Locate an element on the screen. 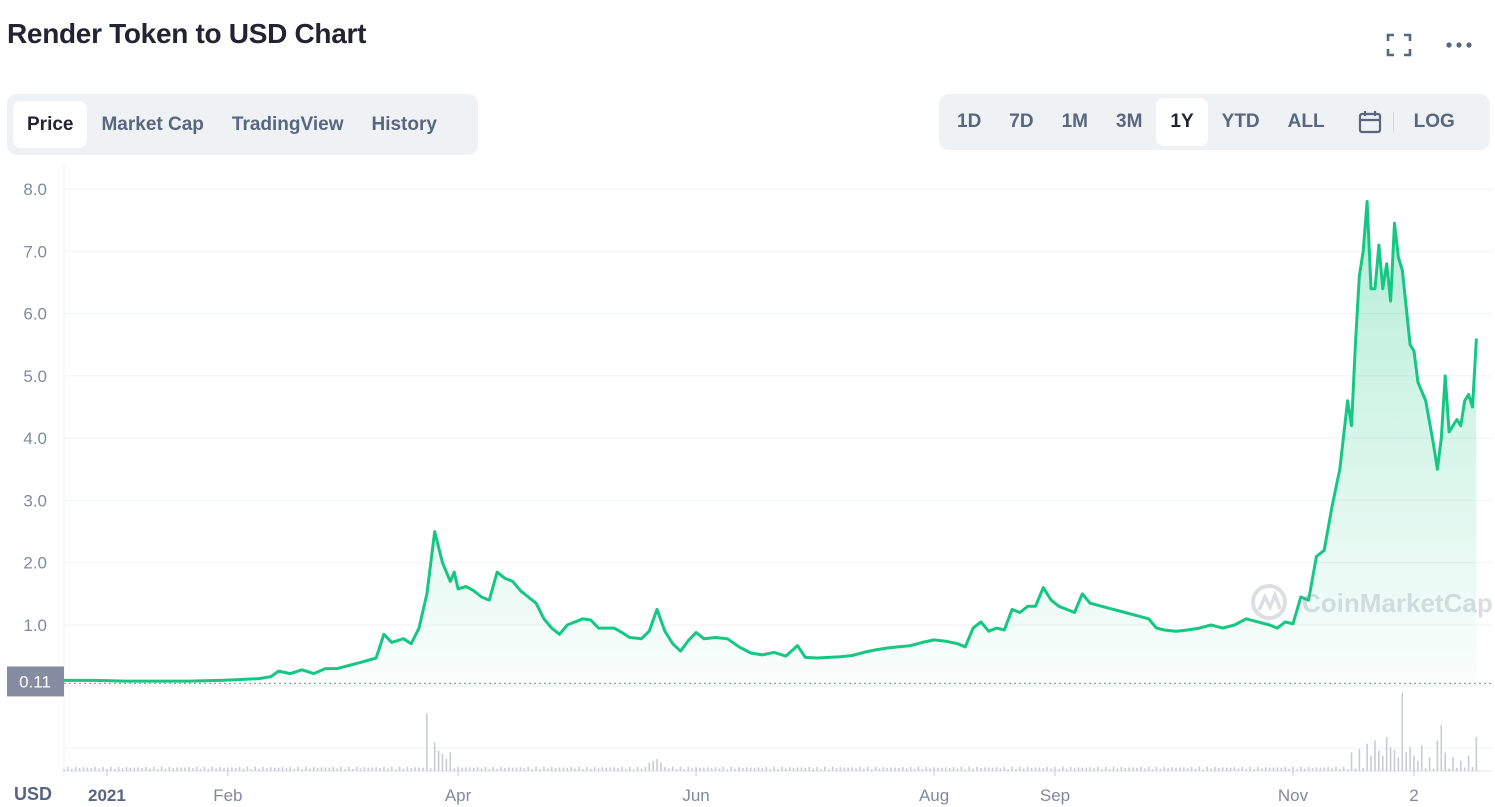  tab-history: History is located at coordinates (404, 124).